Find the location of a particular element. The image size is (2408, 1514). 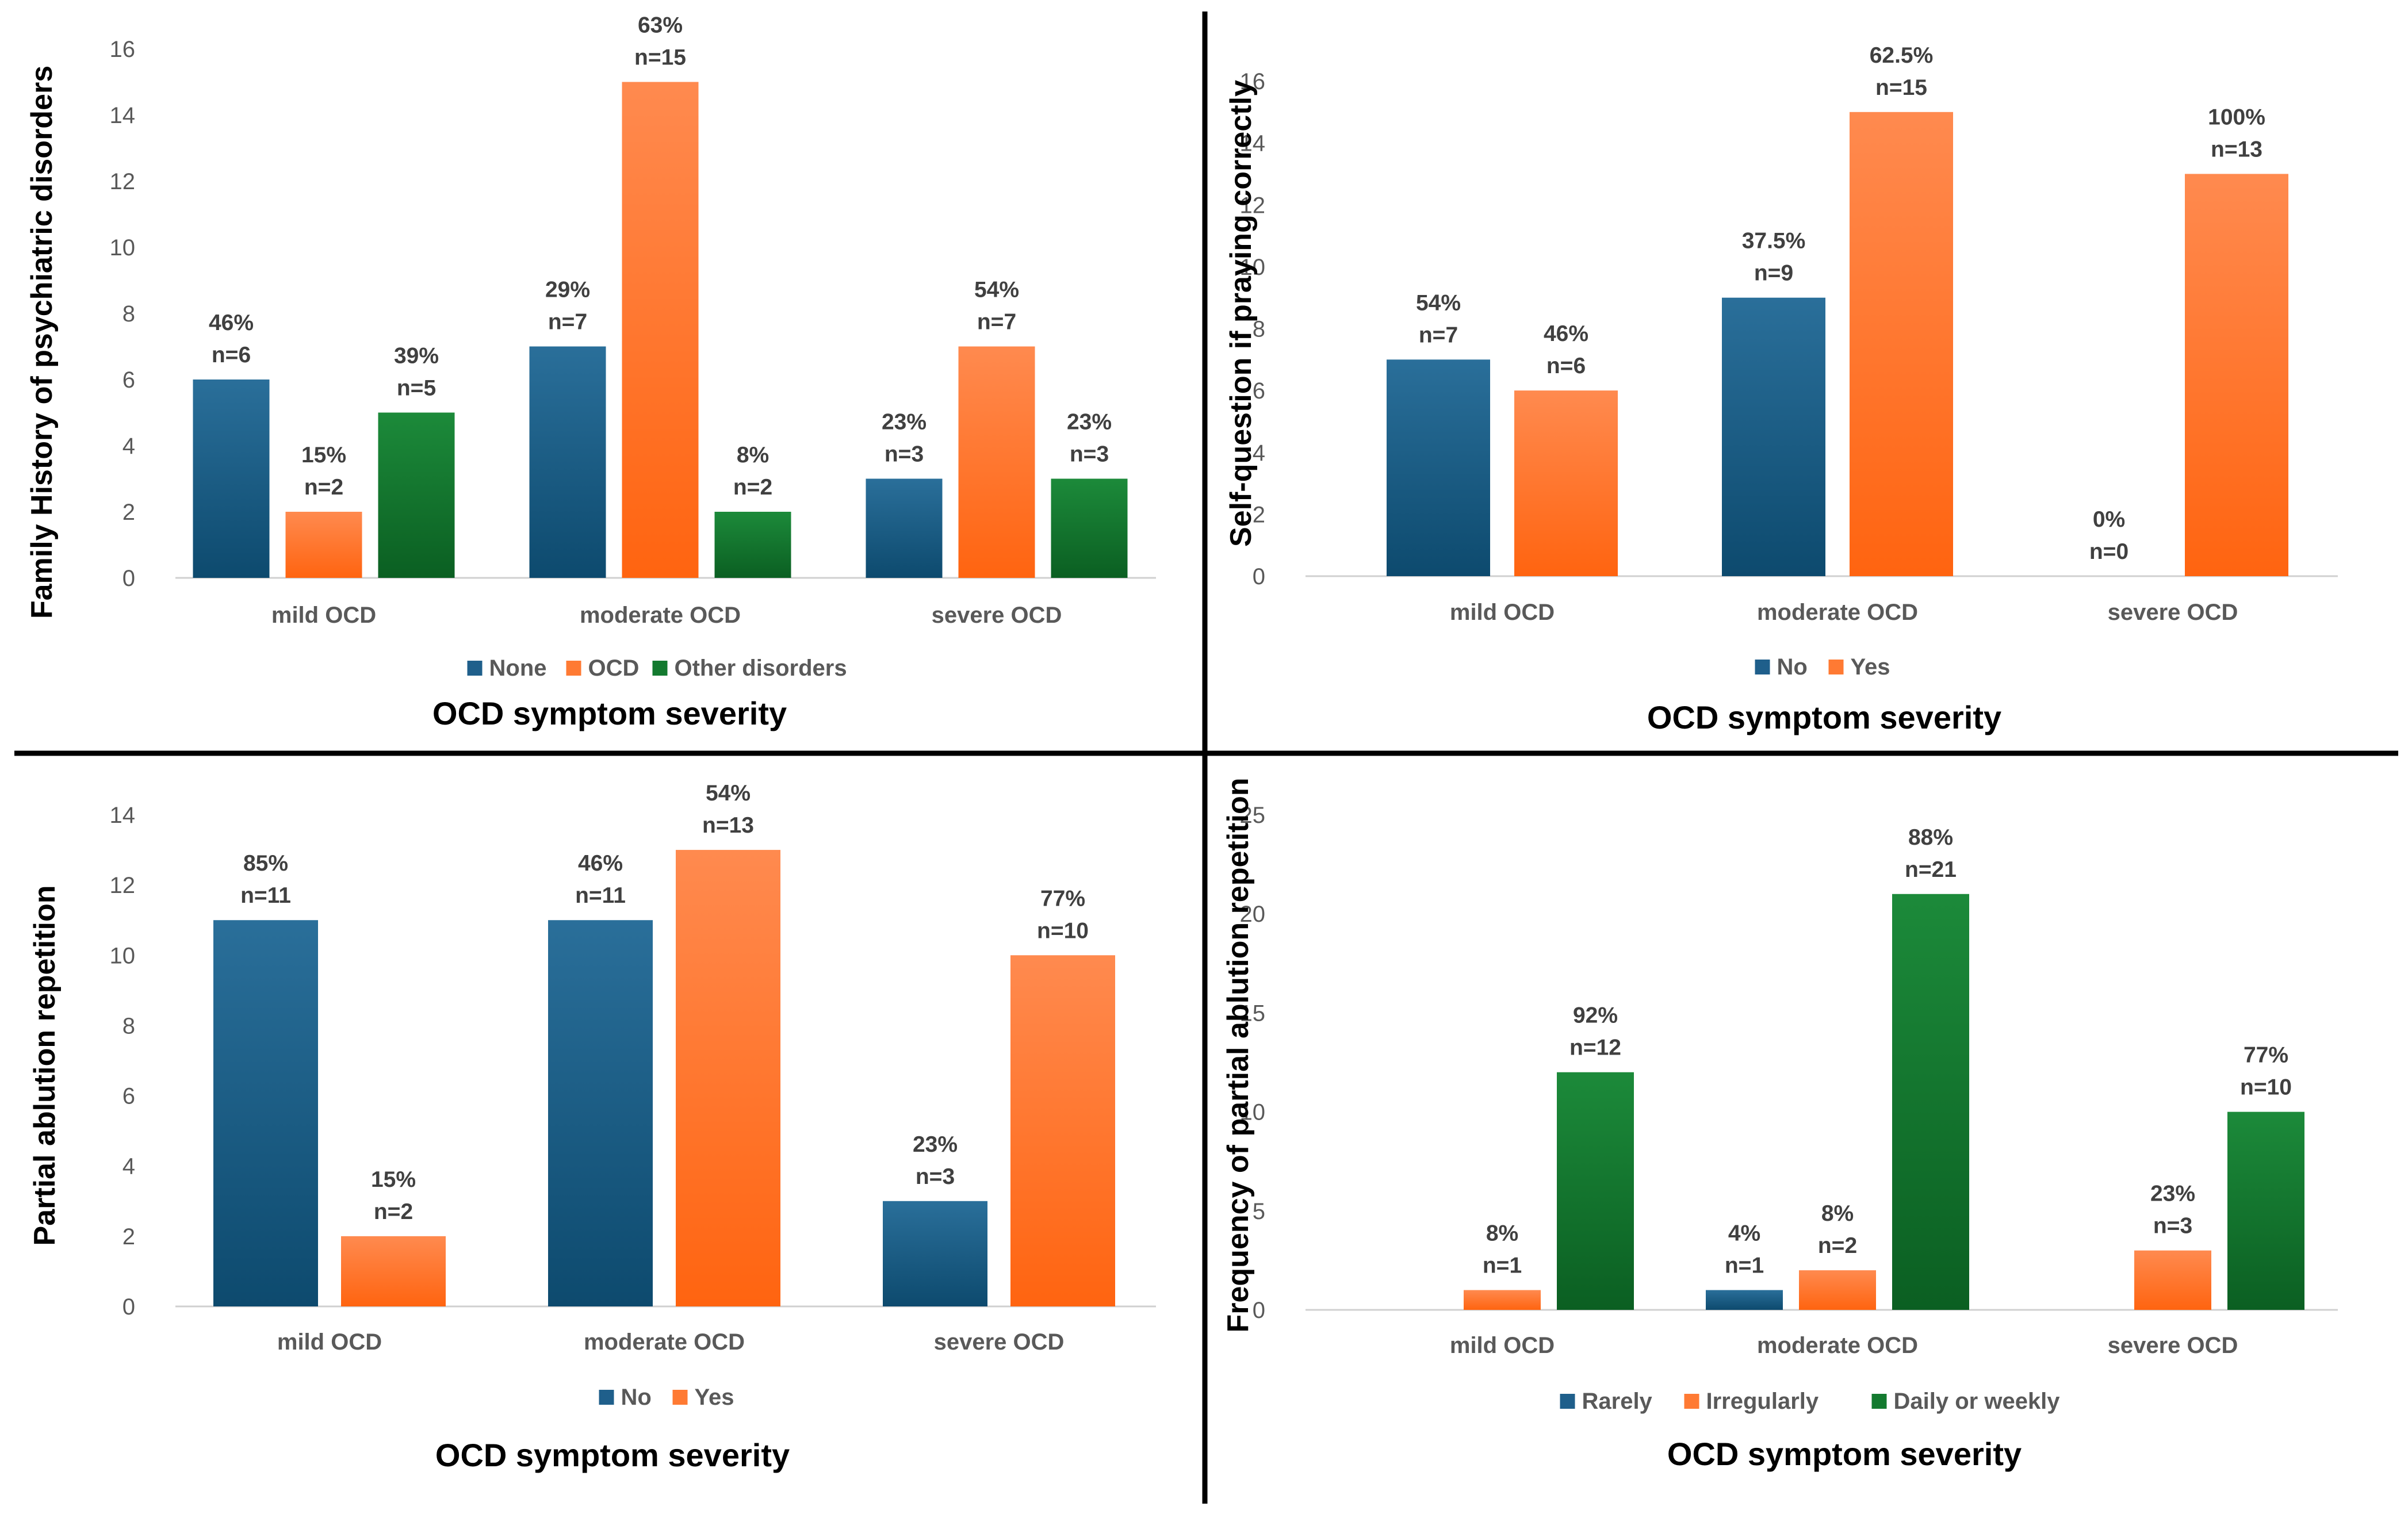

data-label: 4% n=1 is located at coordinates (1745, 1249).